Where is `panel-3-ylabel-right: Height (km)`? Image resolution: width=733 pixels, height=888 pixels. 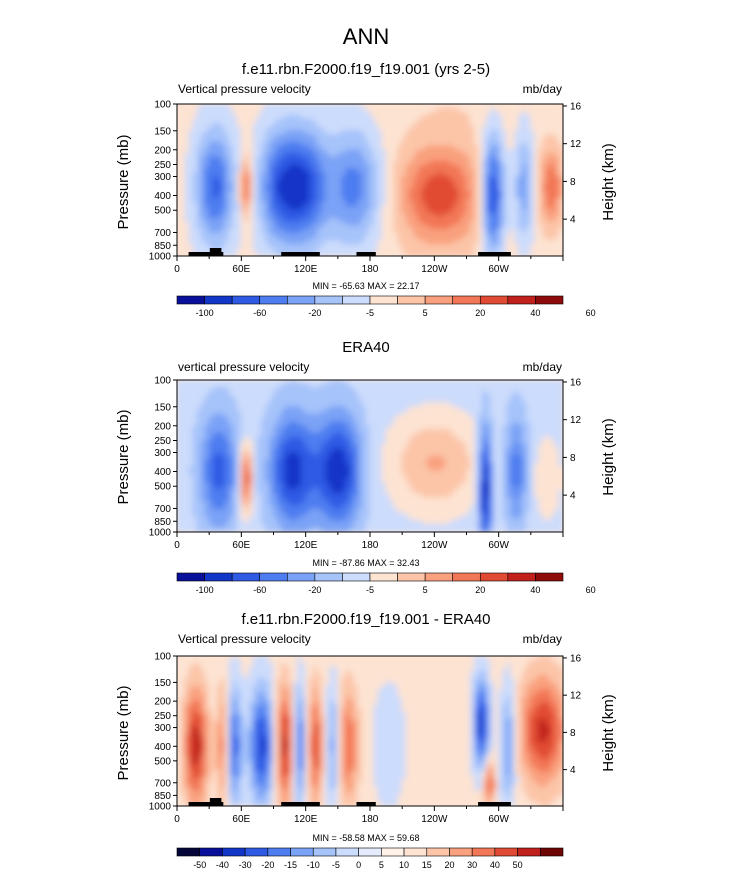 panel-3-ylabel-right: Height (km) is located at coordinates (608, 733).